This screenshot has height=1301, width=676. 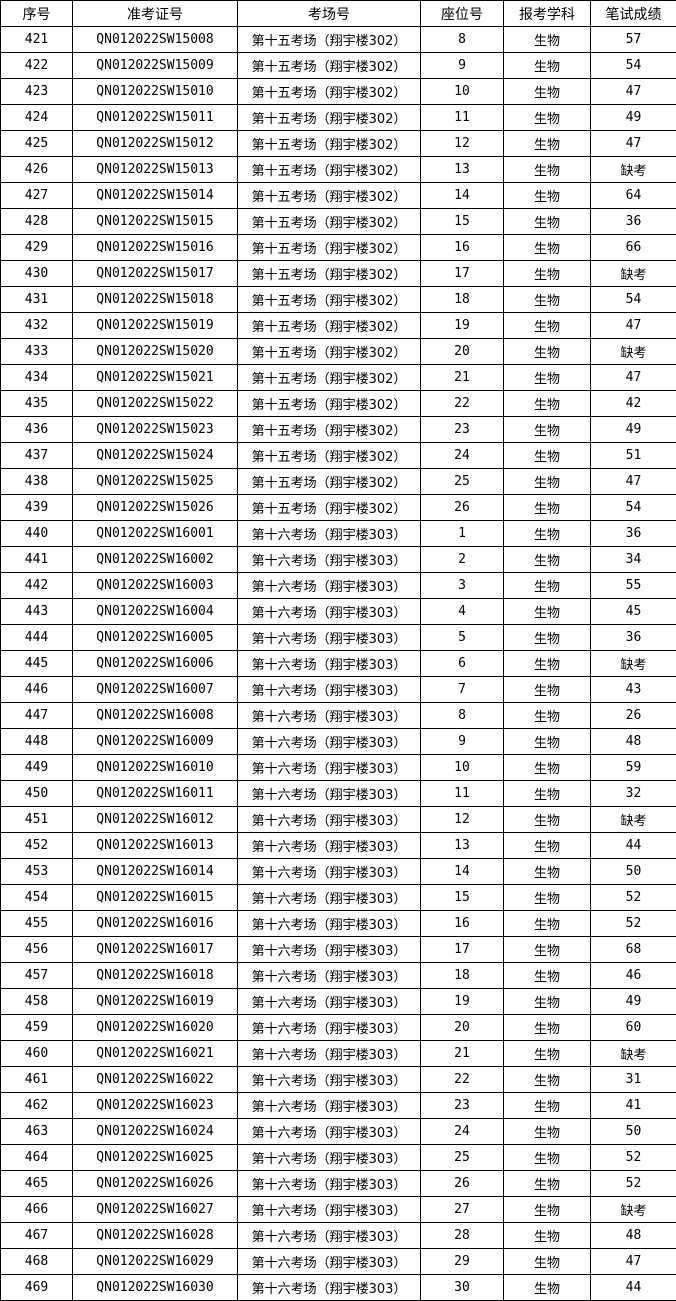 What do you see at coordinates (338, 507) in the screenshot?
I see `table-row: 439 QN012022SW15026 第十五考场（翔宇楼302） 26 生物 54` at bounding box center [338, 507].